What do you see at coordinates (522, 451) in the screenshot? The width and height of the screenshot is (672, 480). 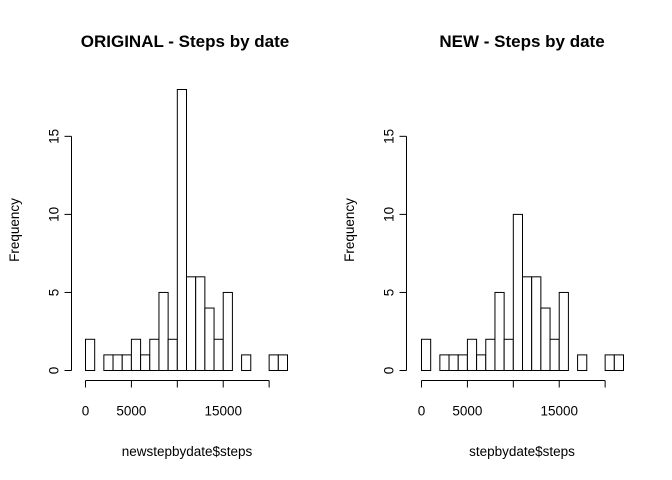 I see `x-axis-label: stepbydate$steps` at bounding box center [522, 451].